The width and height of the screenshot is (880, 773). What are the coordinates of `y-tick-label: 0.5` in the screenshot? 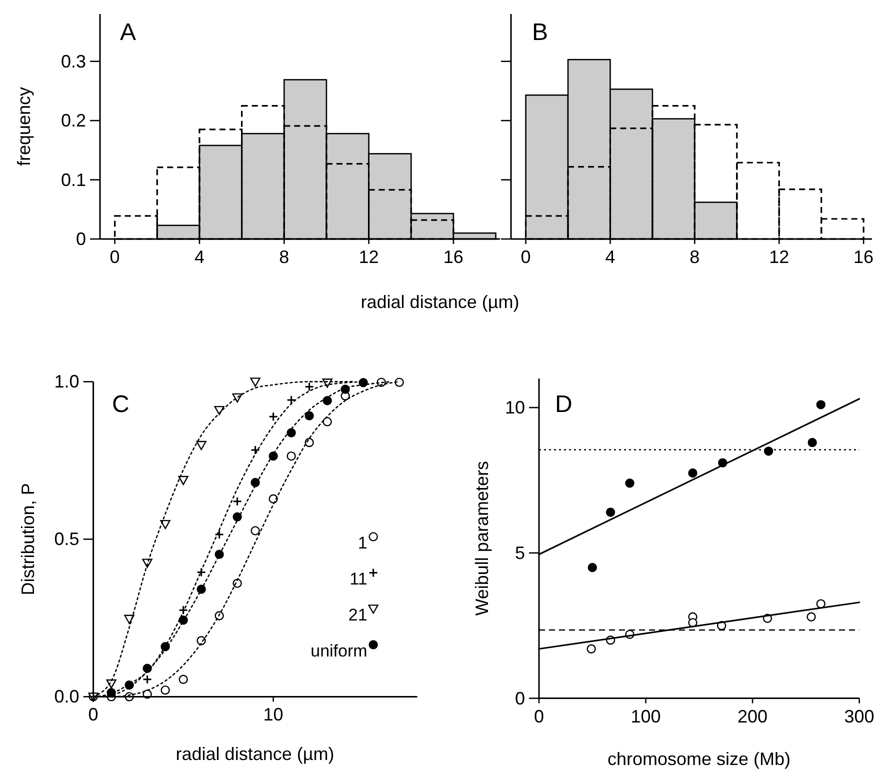 It's located at (67, 539).